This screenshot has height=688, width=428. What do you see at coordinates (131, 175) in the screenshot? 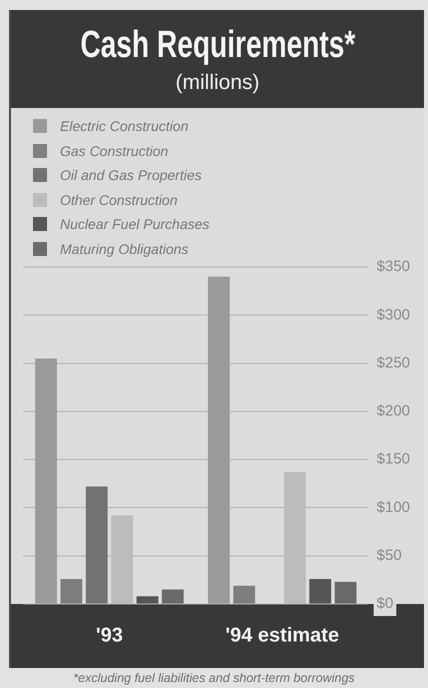
I see `legend-label: Oil and Gas Properties` at bounding box center [131, 175].